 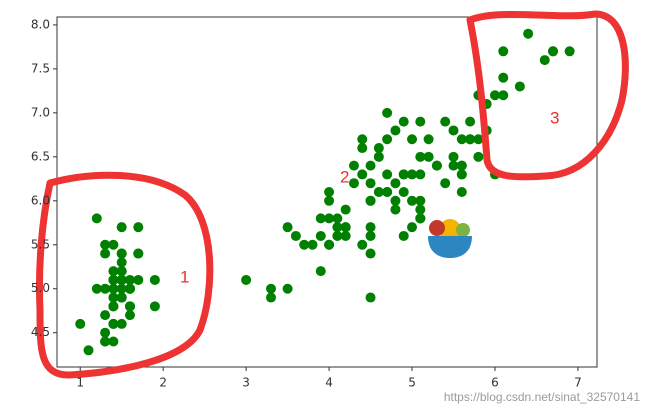 What do you see at coordinates (40, 332) in the screenshot?
I see `y-tick-label: 4.5` at bounding box center [40, 332].